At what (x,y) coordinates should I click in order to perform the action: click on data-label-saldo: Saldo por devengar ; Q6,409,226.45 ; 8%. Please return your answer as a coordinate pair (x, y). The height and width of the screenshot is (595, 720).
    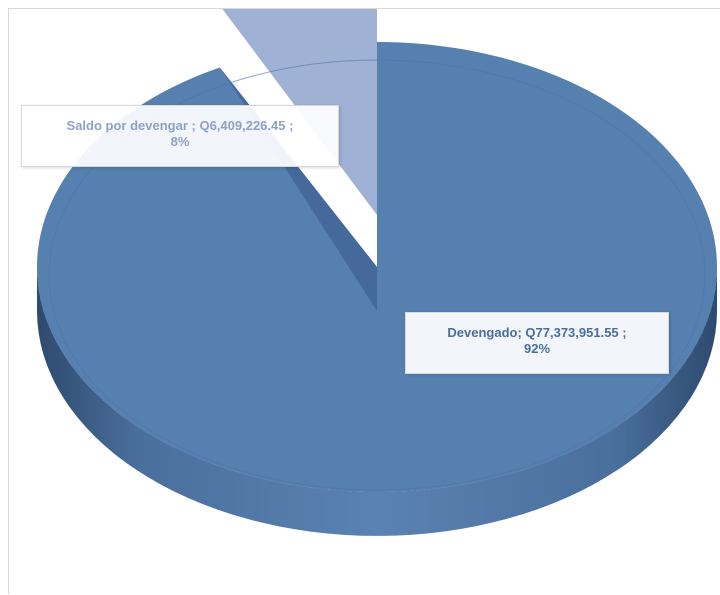
    Looking at the image, I should click on (180, 136).